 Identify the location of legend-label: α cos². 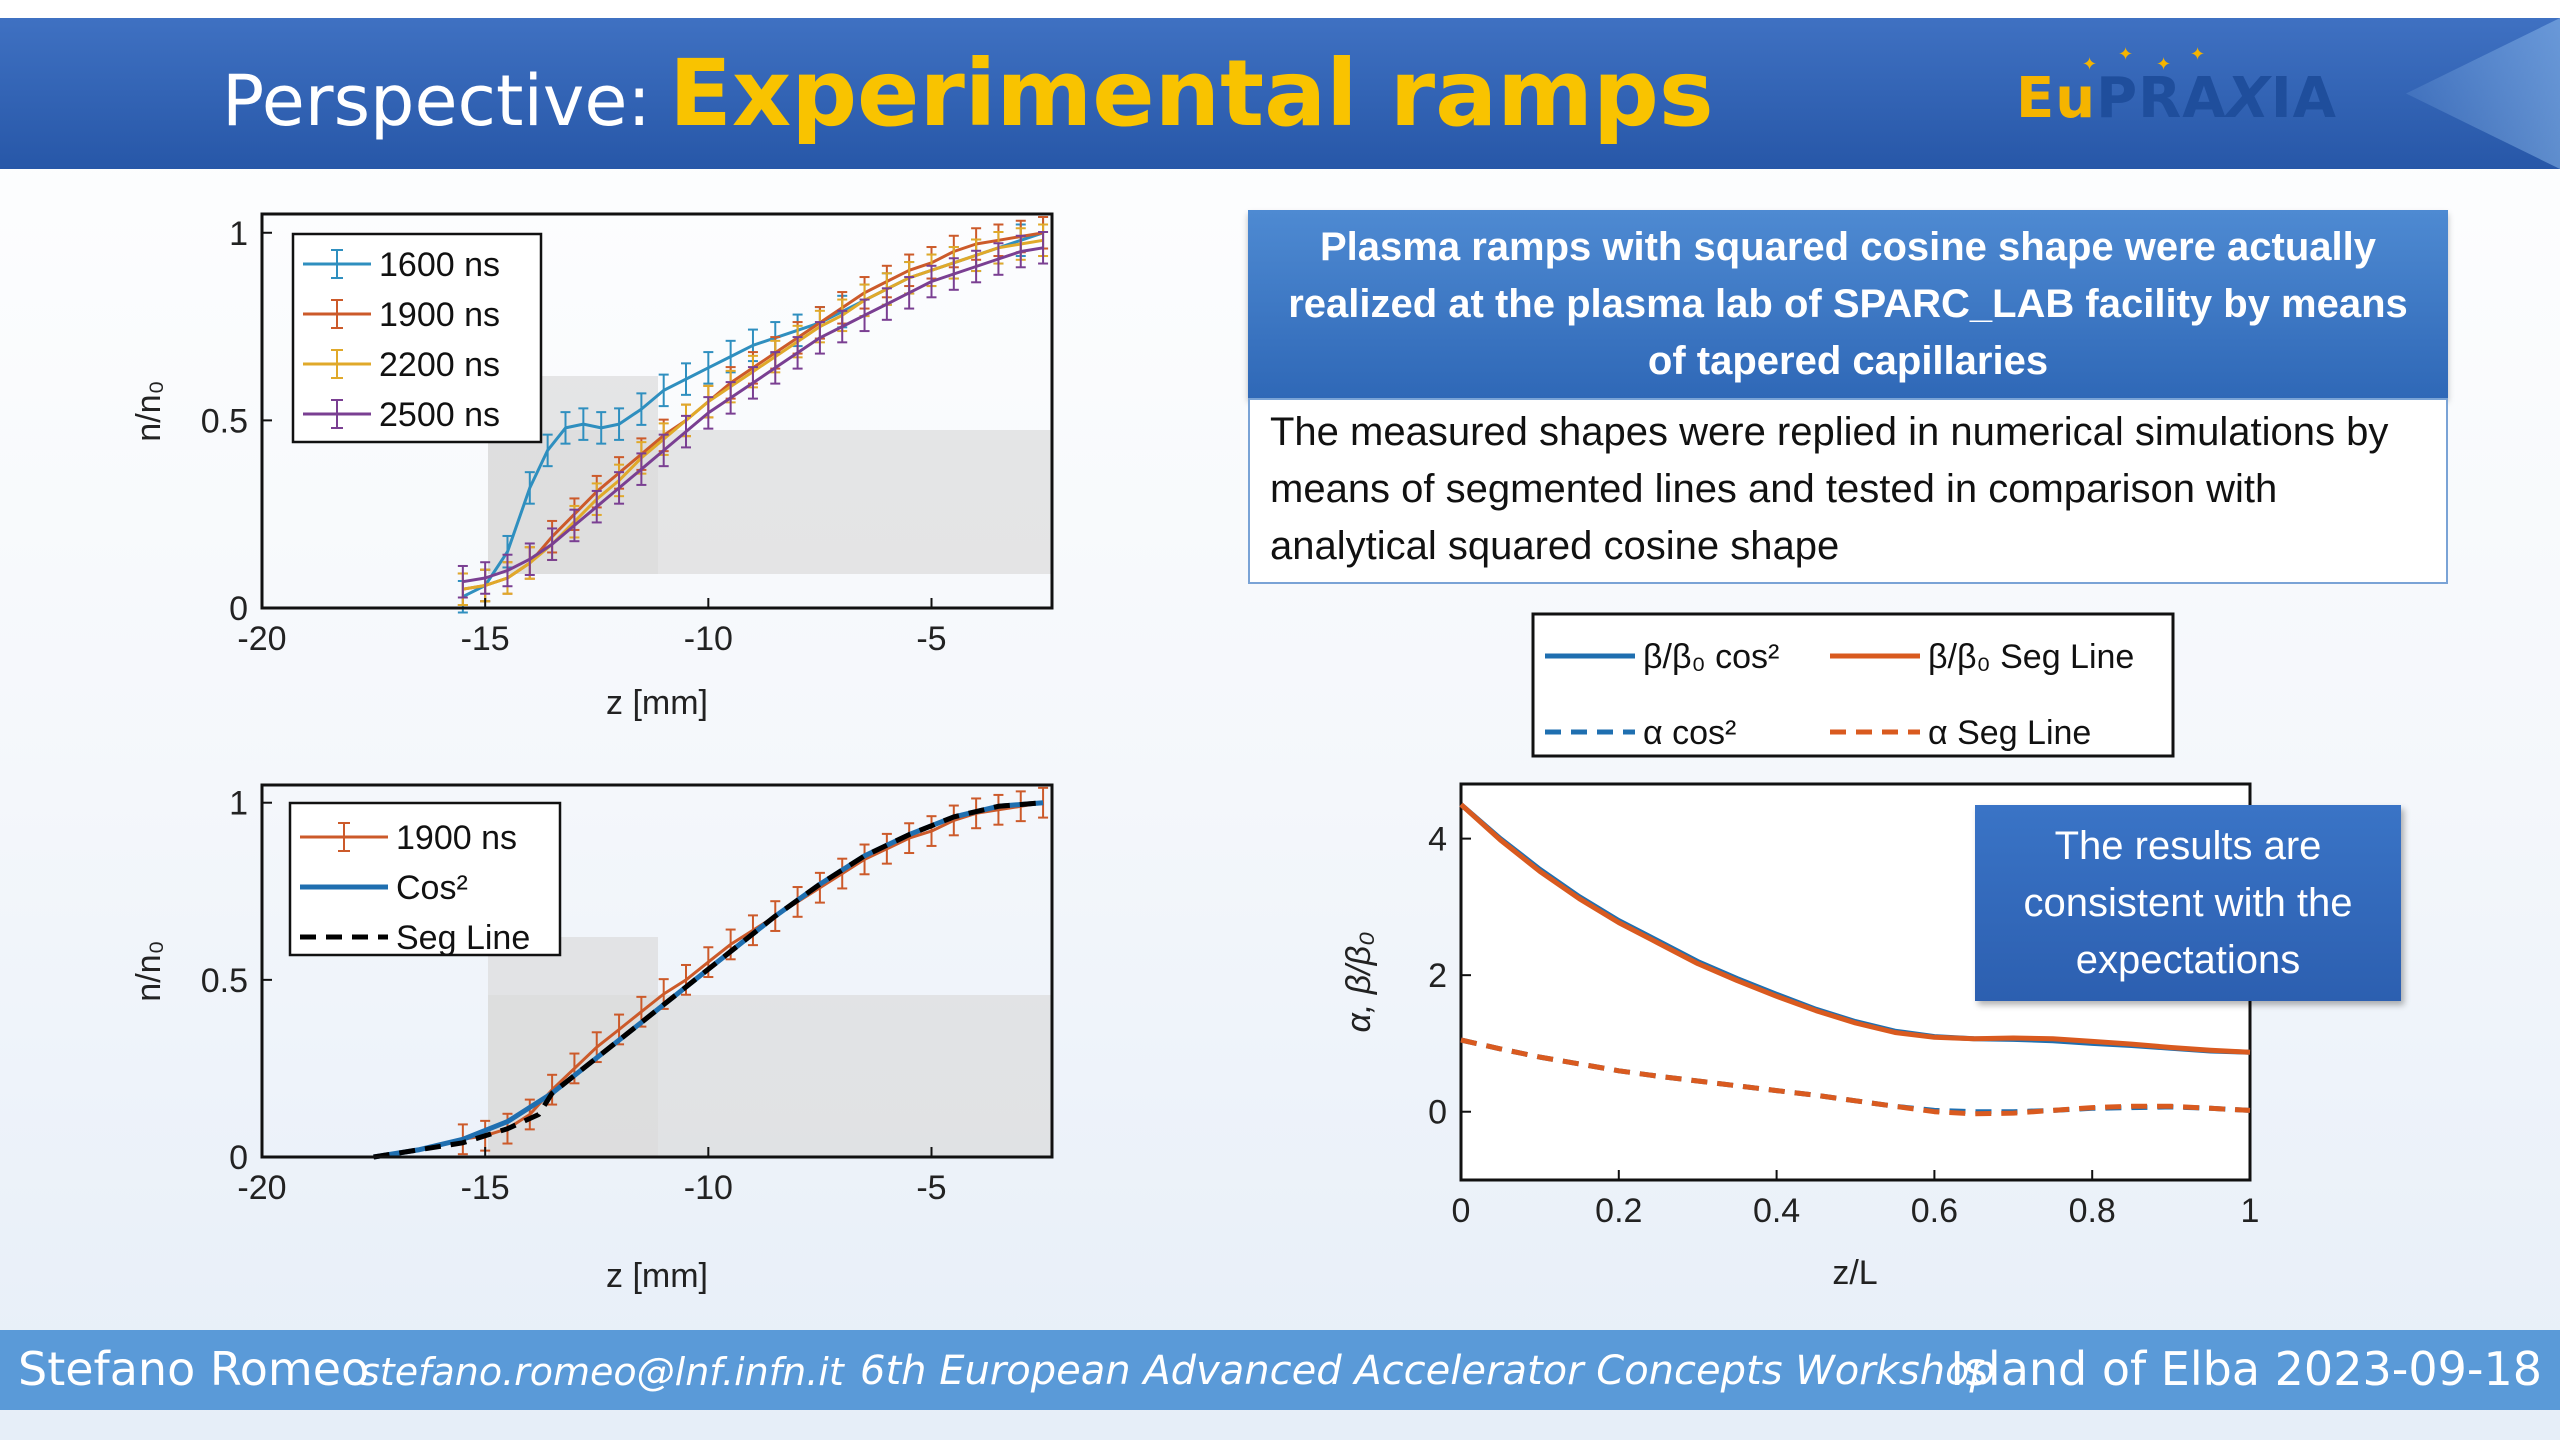
(1689, 733).